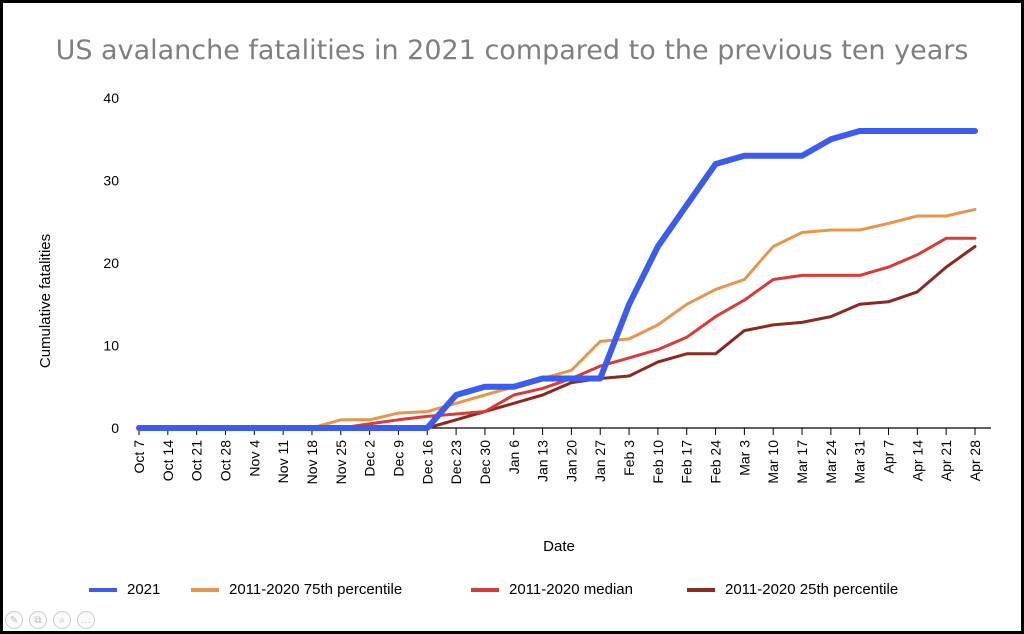 The image size is (1024, 634). Describe the element at coordinates (45, 301) in the screenshot. I see `y-axis-title: Cumulative fatalities` at that location.